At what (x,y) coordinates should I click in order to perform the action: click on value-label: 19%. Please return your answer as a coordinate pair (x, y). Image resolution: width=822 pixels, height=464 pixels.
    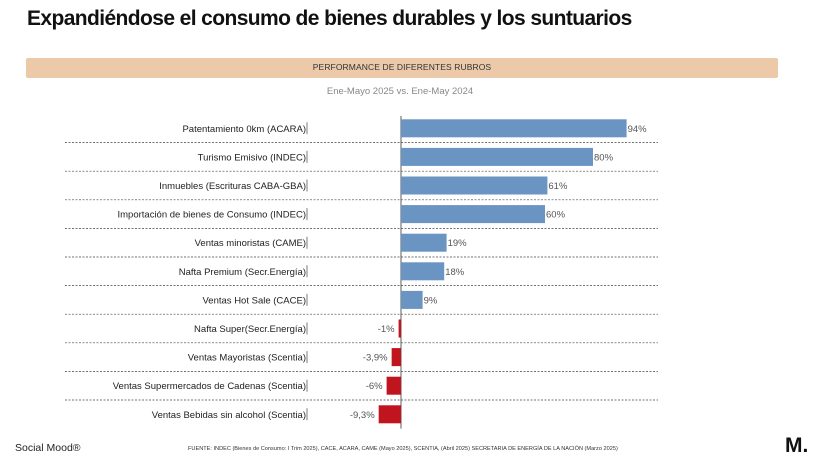
    Looking at the image, I should click on (458, 243).